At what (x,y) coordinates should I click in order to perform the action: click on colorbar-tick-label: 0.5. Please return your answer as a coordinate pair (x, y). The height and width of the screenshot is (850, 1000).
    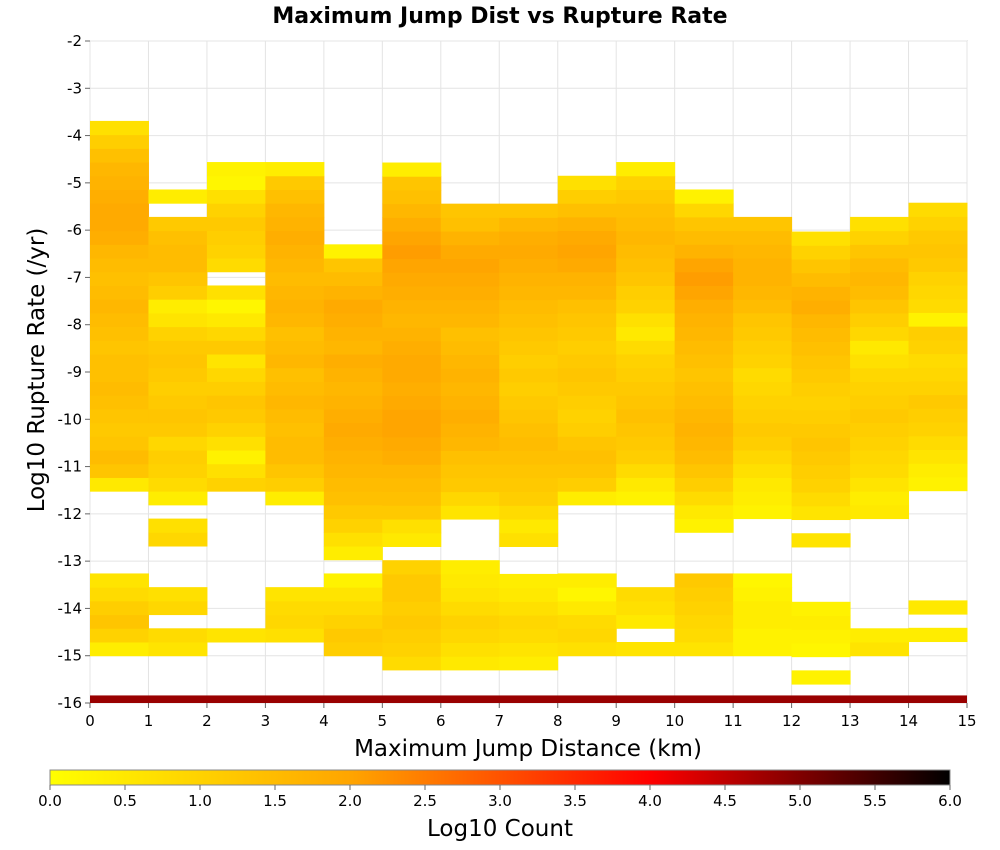
    Looking at the image, I should click on (125, 801).